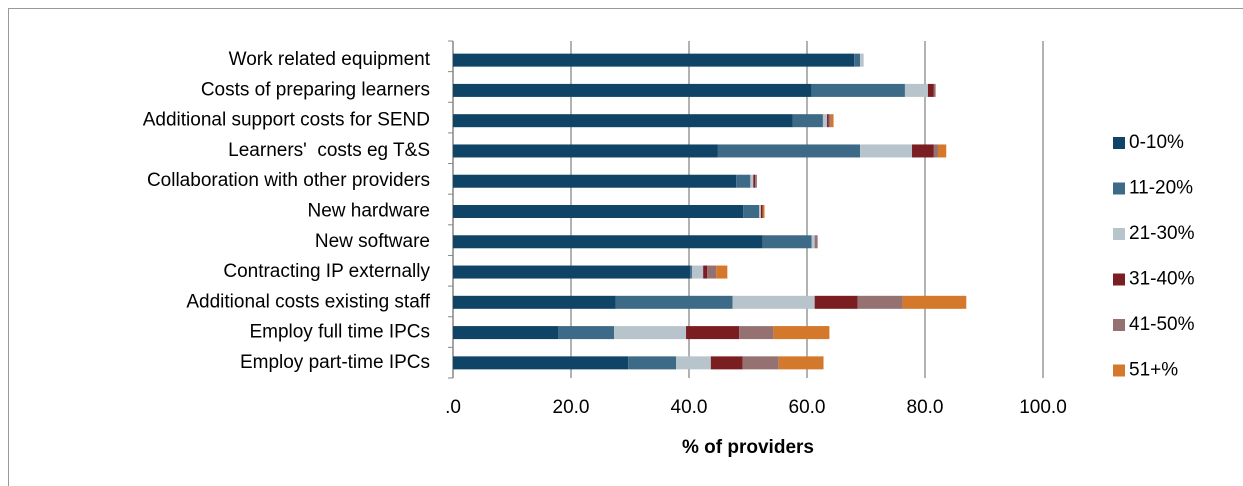 The width and height of the screenshot is (1243, 486). What do you see at coordinates (1153, 370) in the screenshot?
I see `legend-label: 51+%` at bounding box center [1153, 370].